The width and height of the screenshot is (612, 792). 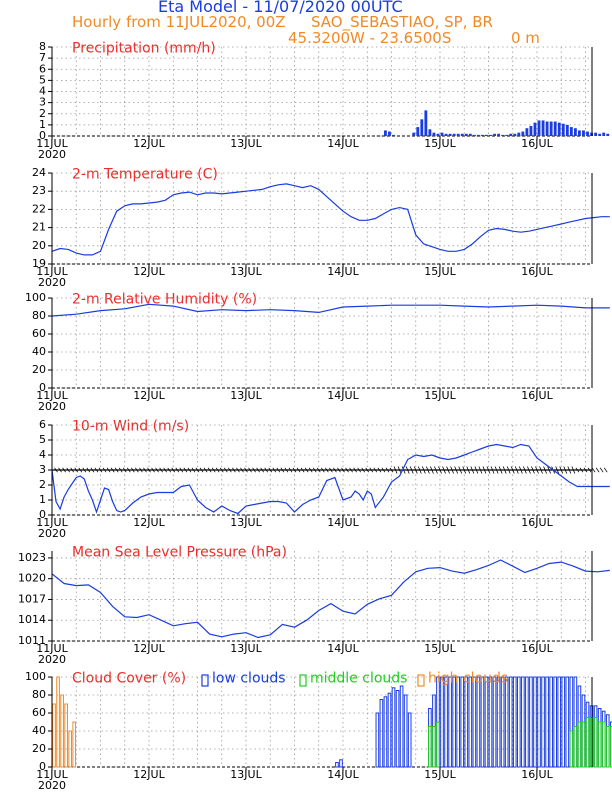 What do you see at coordinates (39, 748) in the screenshot?
I see `cloud-ytick-label: 20` at bounding box center [39, 748].